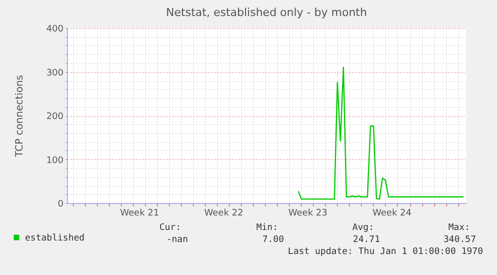  What do you see at coordinates (267, 228) in the screenshot?
I see `text: Min:` at bounding box center [267, 228].